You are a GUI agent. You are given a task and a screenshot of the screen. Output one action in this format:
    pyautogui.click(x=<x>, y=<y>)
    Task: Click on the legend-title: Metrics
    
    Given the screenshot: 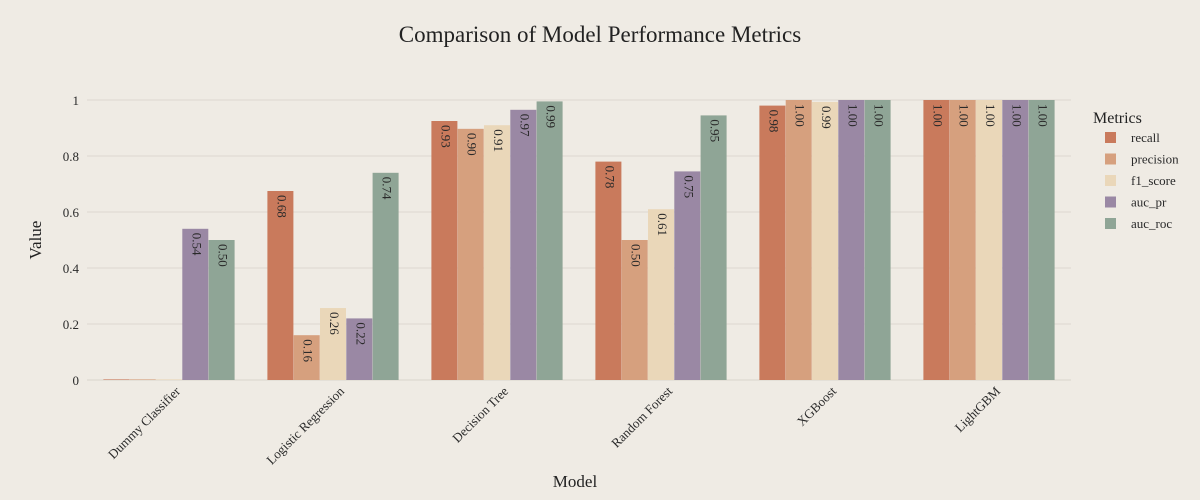 What is the action you would take?
    pyautogui.click(x=1117, y=118)
    